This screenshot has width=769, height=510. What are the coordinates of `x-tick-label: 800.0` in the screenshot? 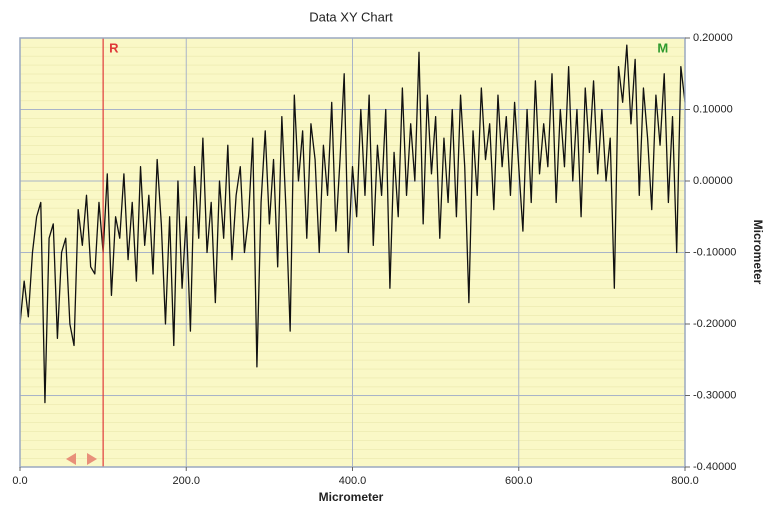 It's located at (685, 481).